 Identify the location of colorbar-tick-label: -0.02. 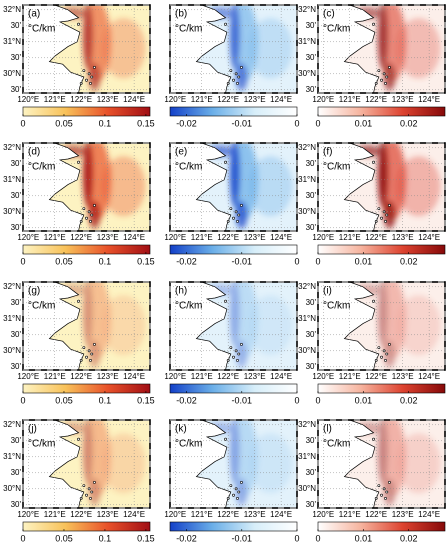
(186, 123).